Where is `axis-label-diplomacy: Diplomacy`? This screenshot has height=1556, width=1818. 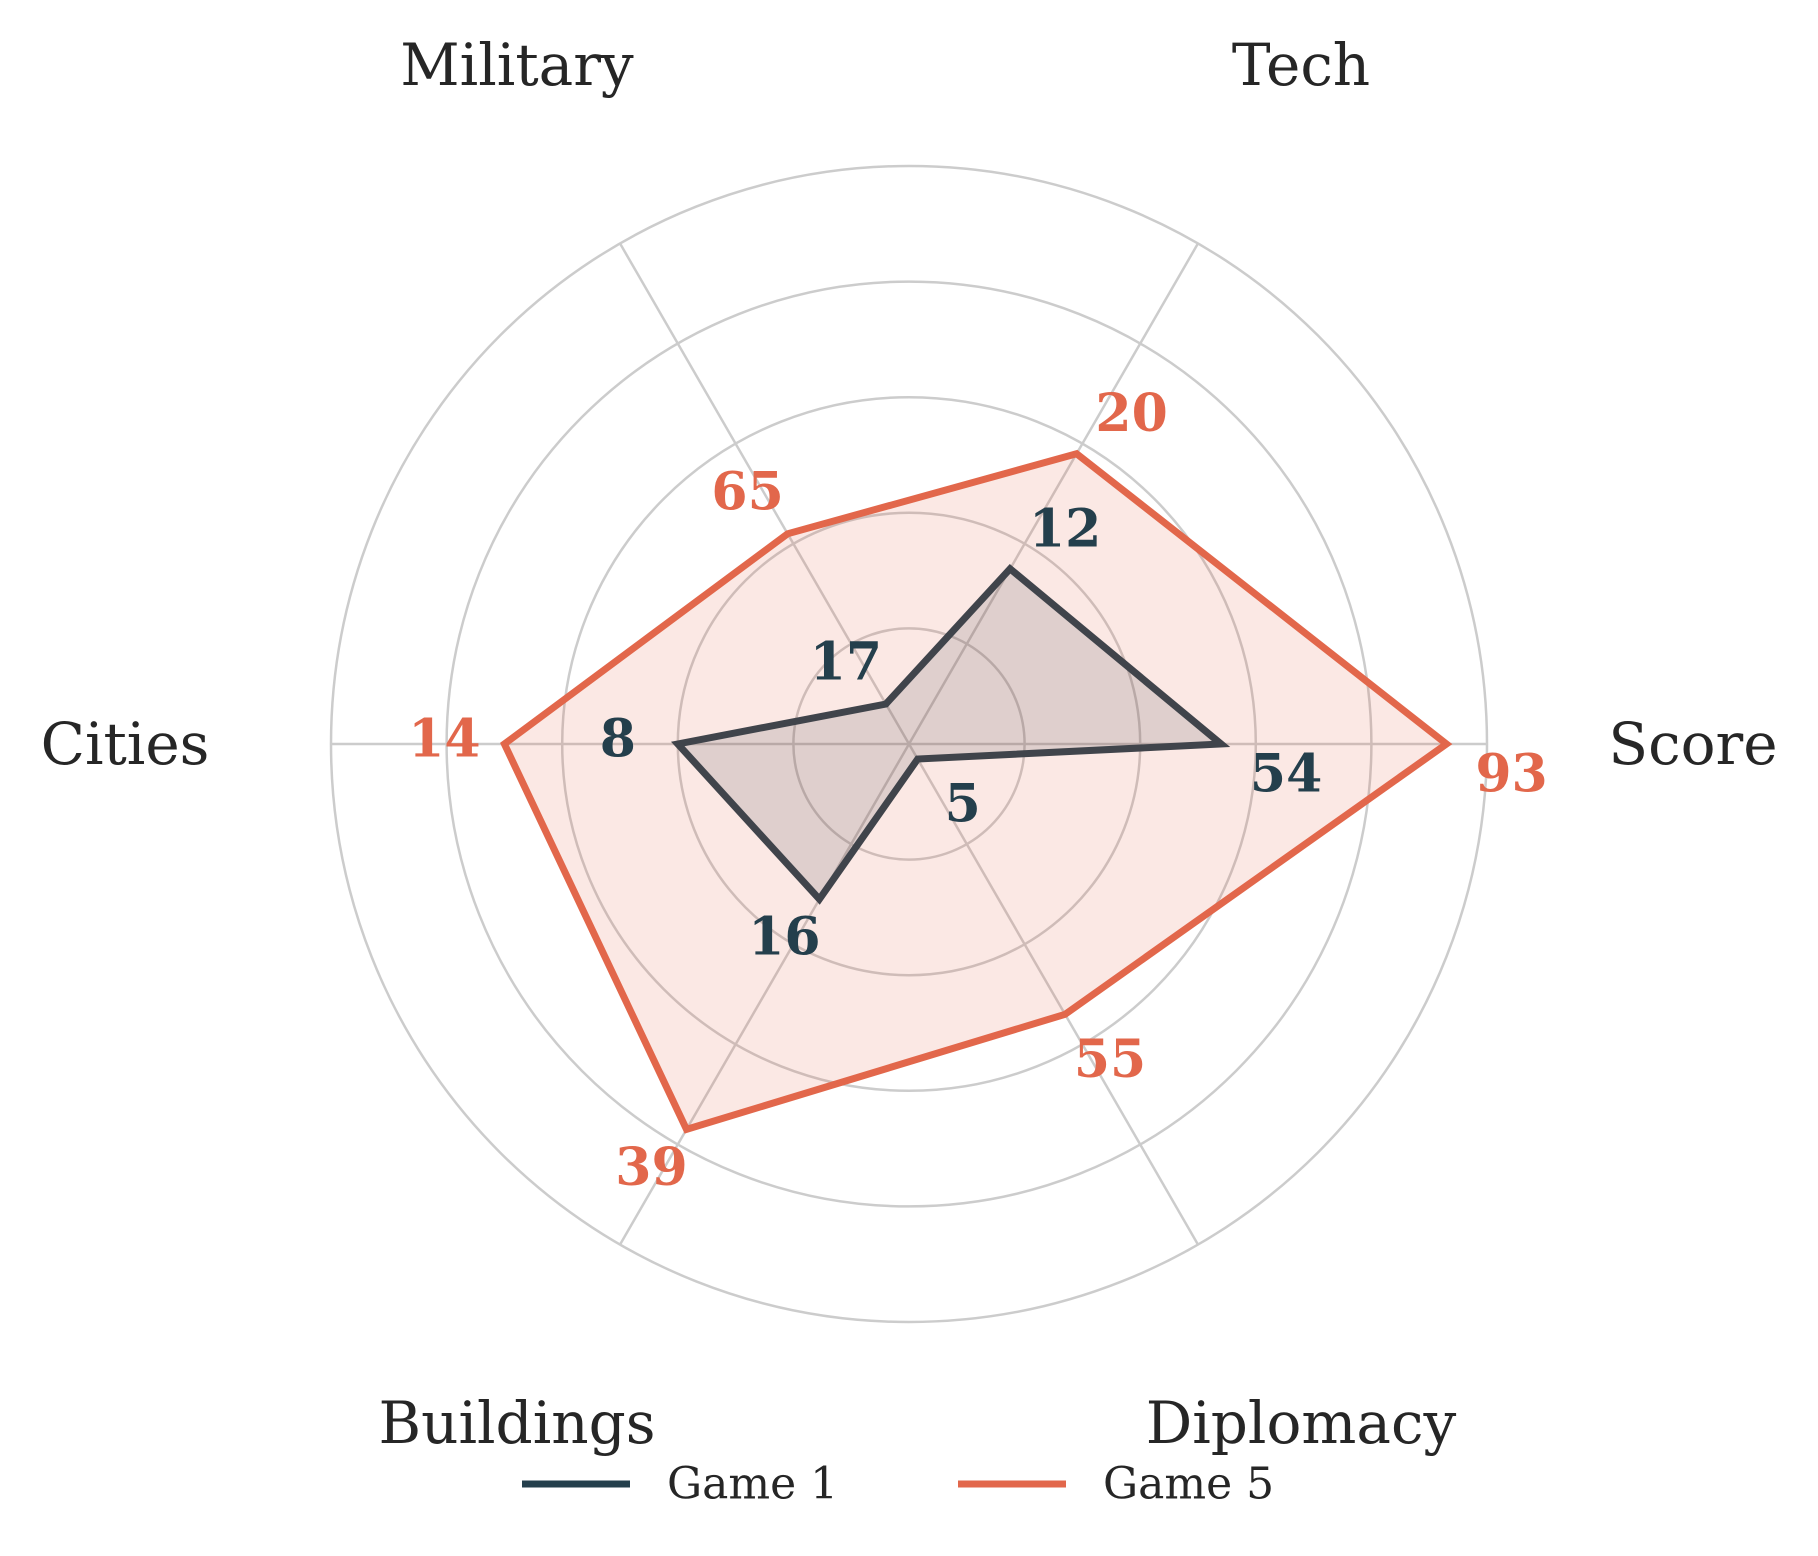 axis-label-diplomacy: Diplomacy is located at coordinates (1301, 1423).